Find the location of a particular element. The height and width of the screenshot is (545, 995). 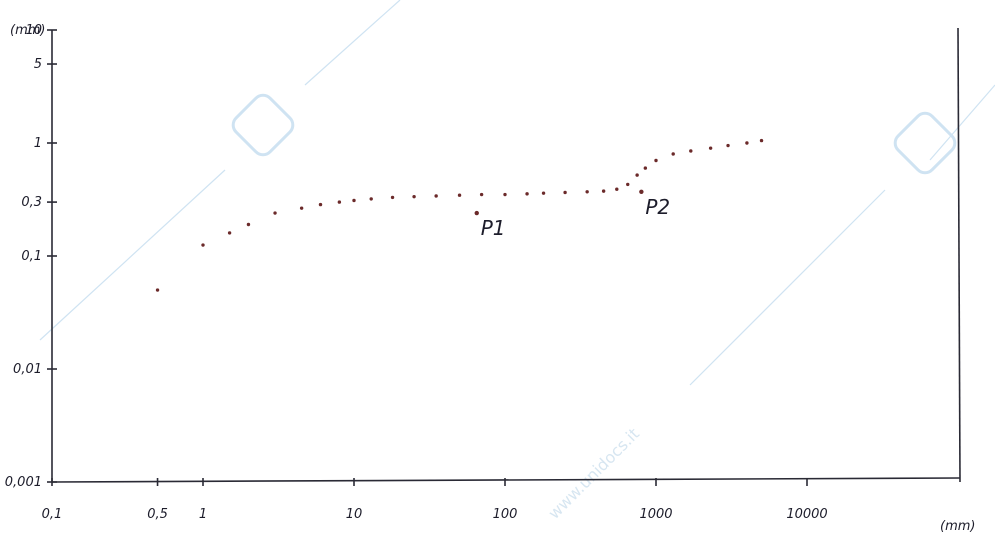

y-tick-label: 5 is located at coordinates (38, 64).